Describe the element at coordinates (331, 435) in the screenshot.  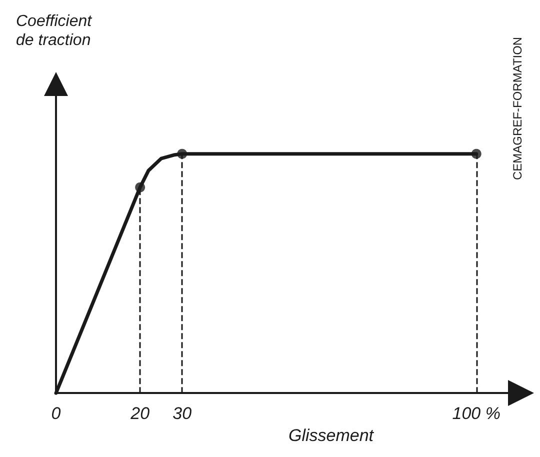
I see `x-axis-title: Glissement` at that location.